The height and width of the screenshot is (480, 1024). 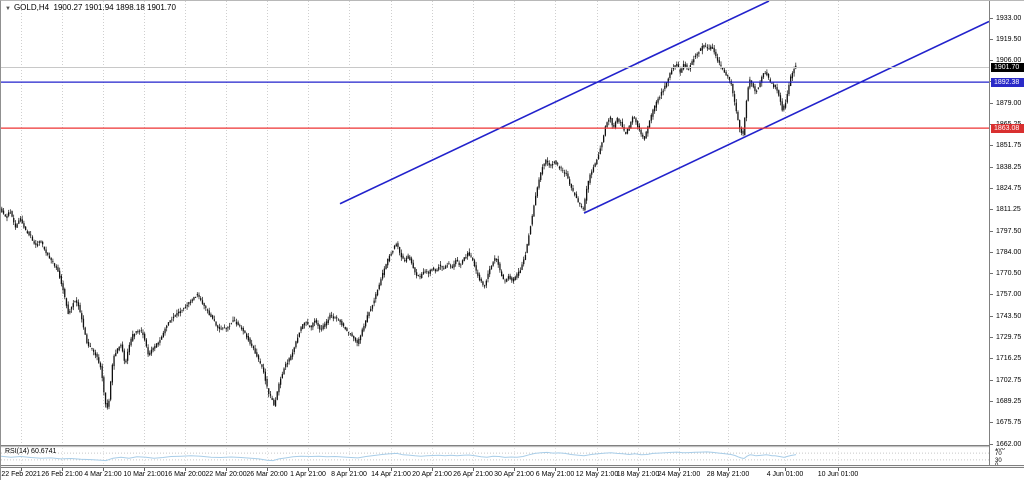 What do you see at coordinates (226, 474) in the screenshot?
I see `time-tick-label: 22 Mar 20:00` at bounding box center [226, 474].